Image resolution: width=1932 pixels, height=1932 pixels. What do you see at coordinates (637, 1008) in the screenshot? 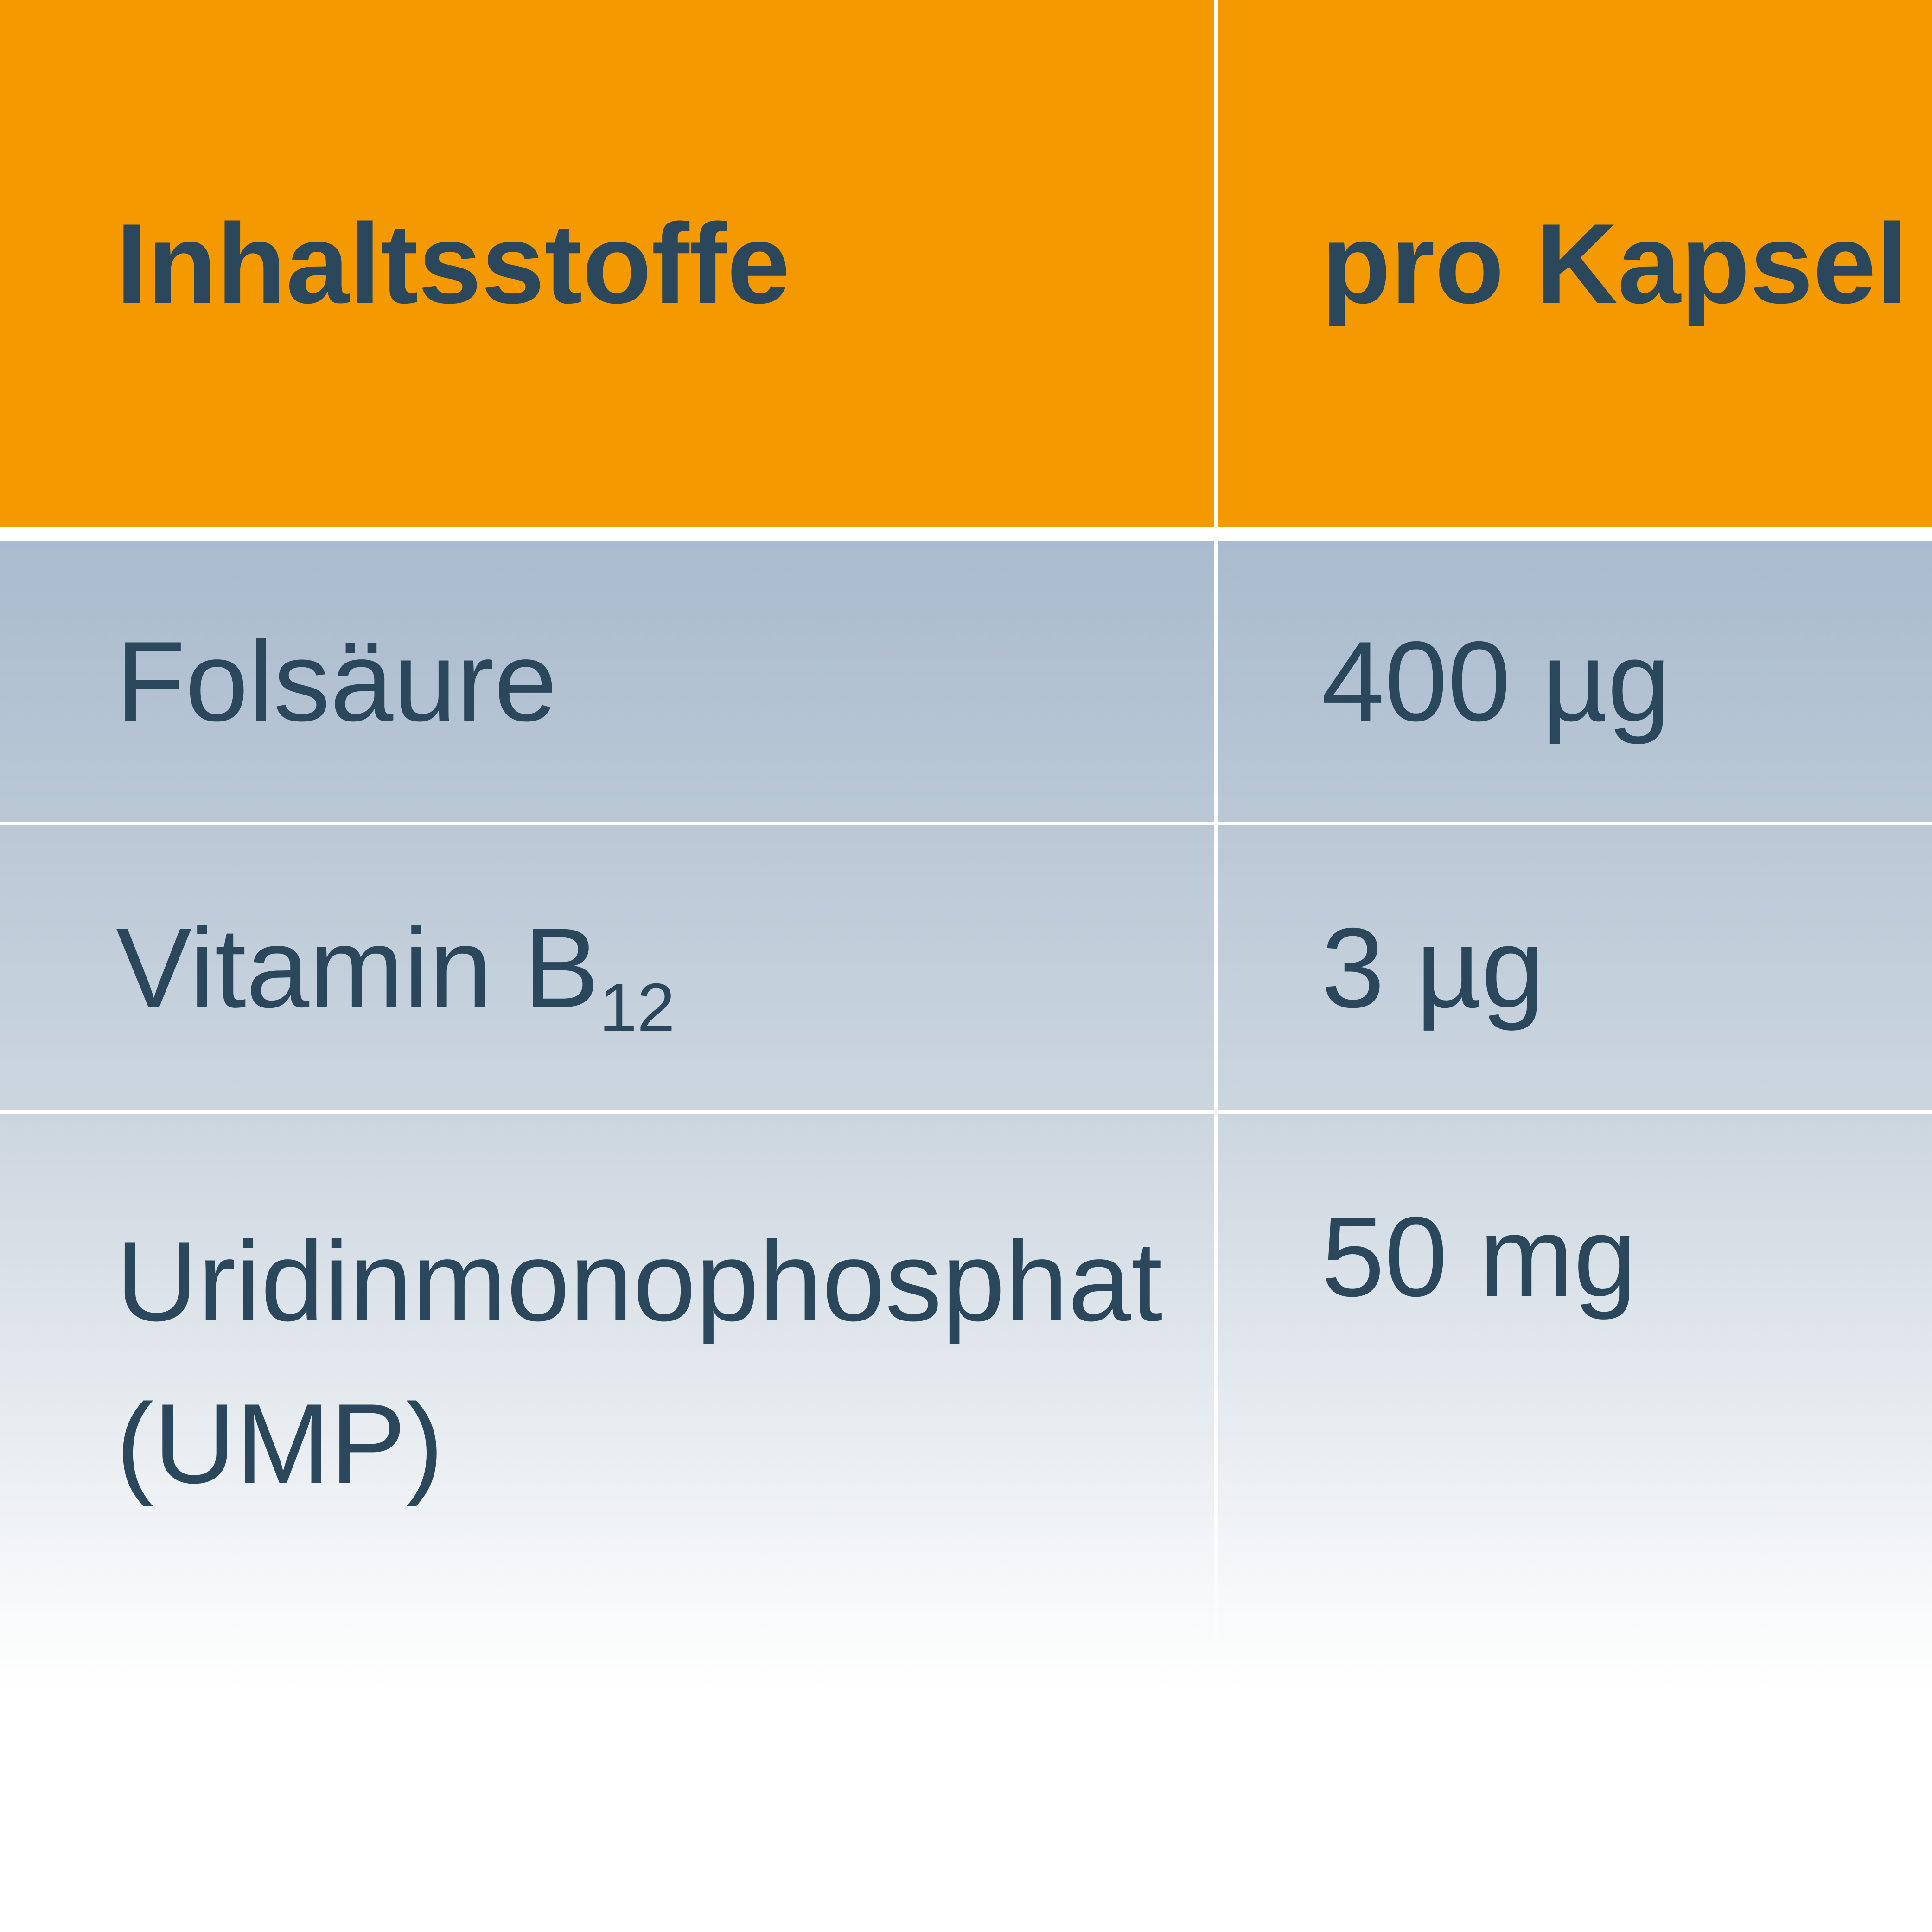
I see `ingredient-name-subscript: 12` at bounding box center [637, 1008].